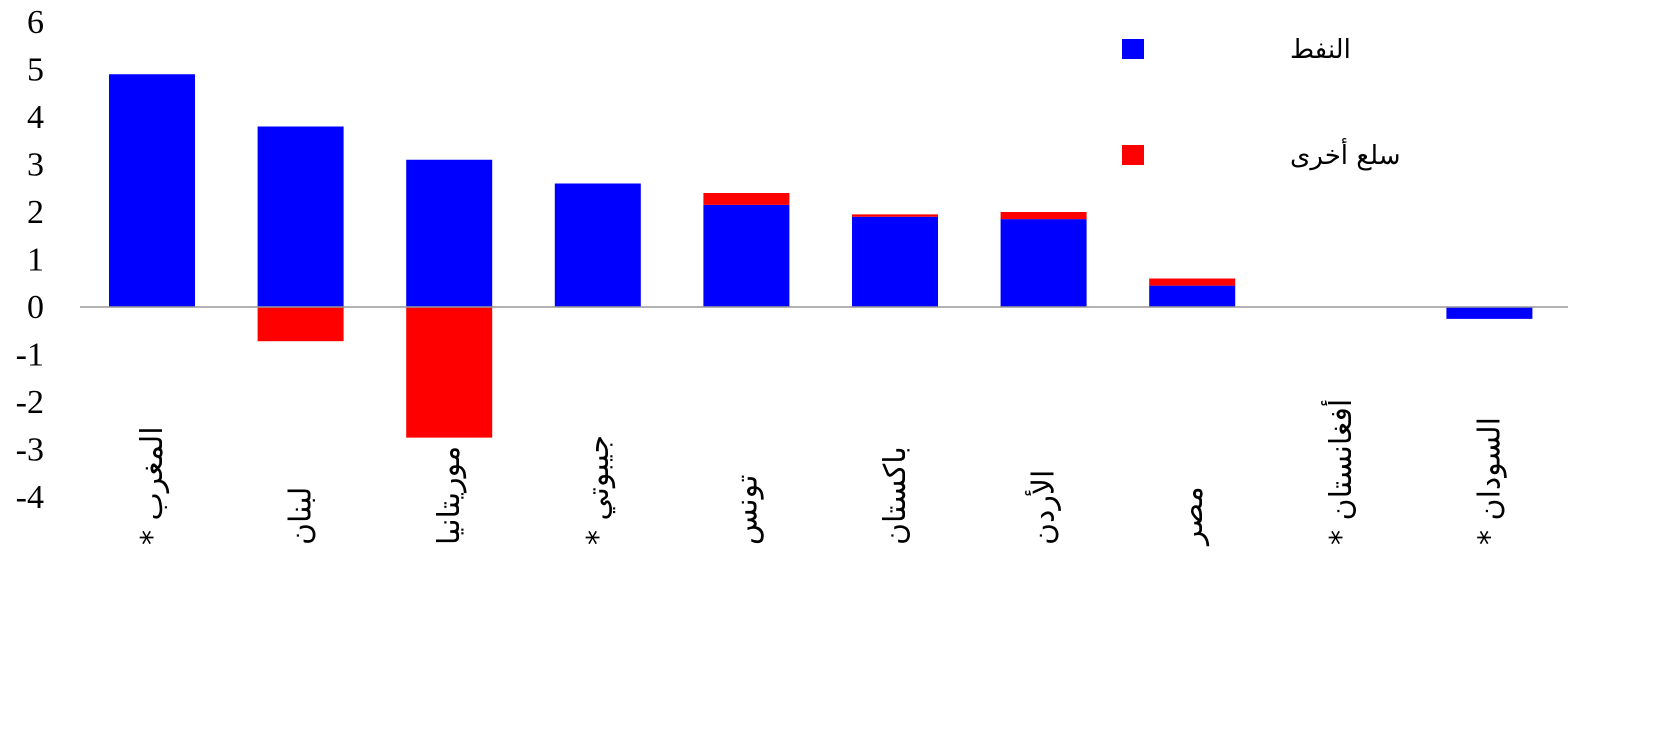  I want to click on category-label: باكستان, so click(895, 495).